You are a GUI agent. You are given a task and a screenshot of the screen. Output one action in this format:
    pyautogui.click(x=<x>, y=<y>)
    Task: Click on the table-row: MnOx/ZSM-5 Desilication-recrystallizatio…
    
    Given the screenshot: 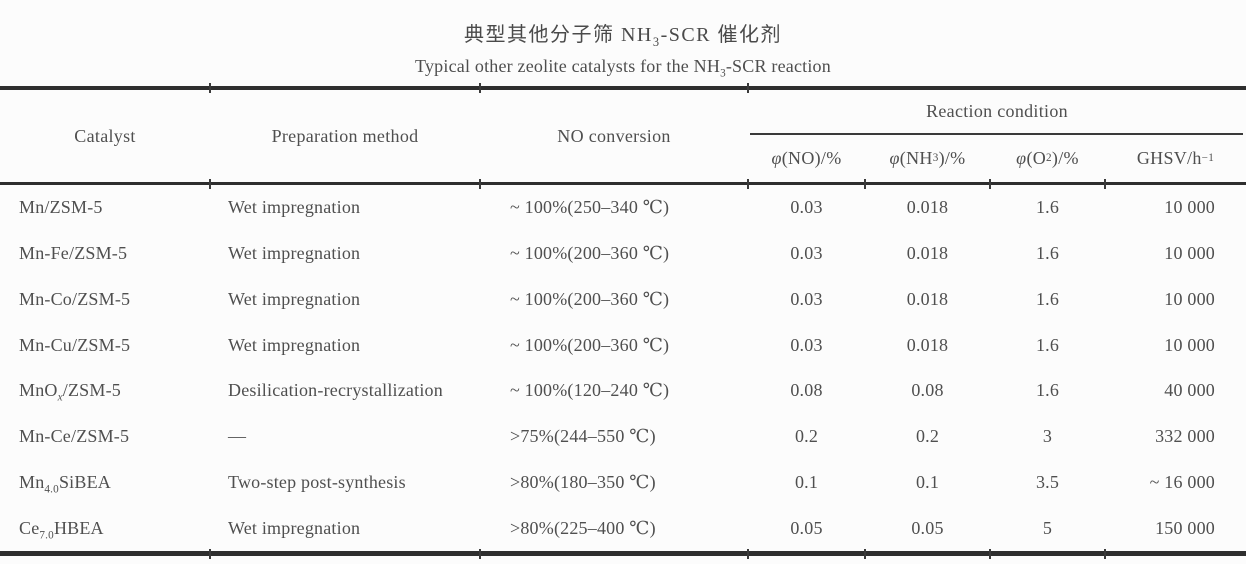 What is the action you would take?
    pyautogui.click(x=623, y=391)
    